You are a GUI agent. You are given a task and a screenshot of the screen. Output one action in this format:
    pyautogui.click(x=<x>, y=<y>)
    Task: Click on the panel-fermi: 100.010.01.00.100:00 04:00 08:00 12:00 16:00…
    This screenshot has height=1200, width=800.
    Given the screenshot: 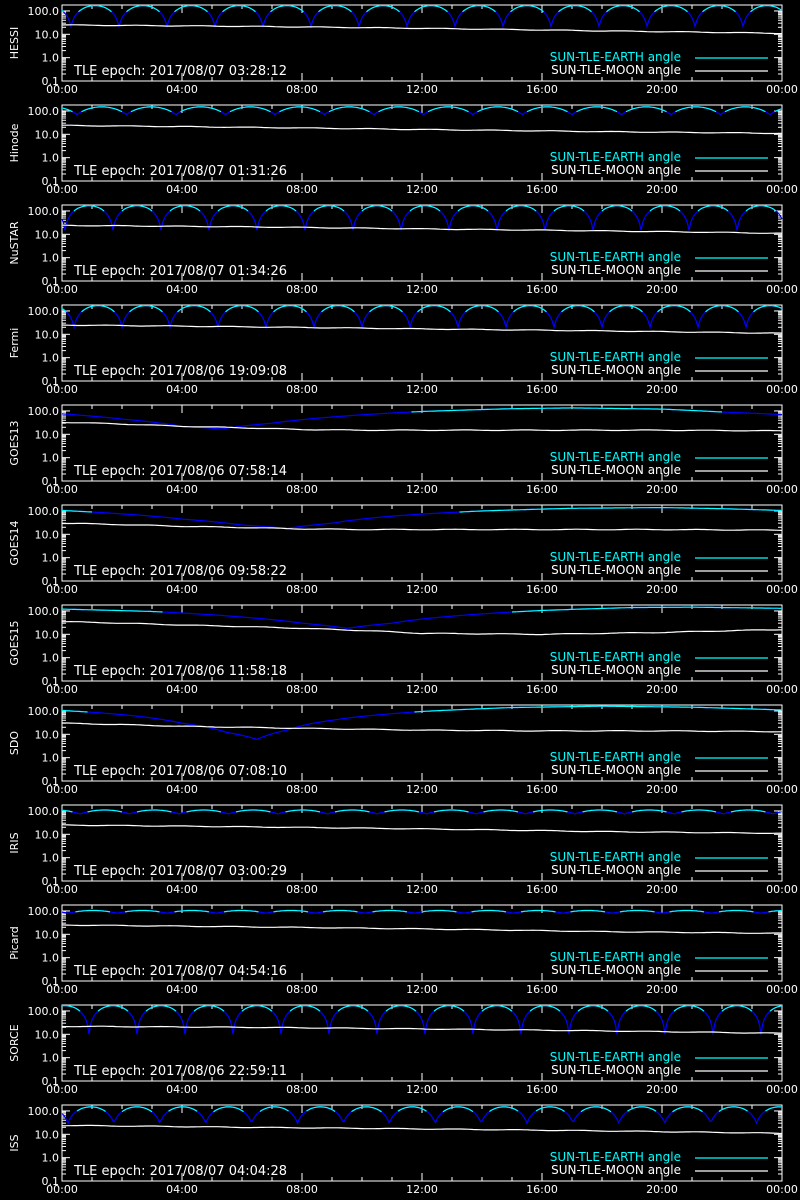 What is the action you would take?
    pyautogui.click(x=403, y=350)
    